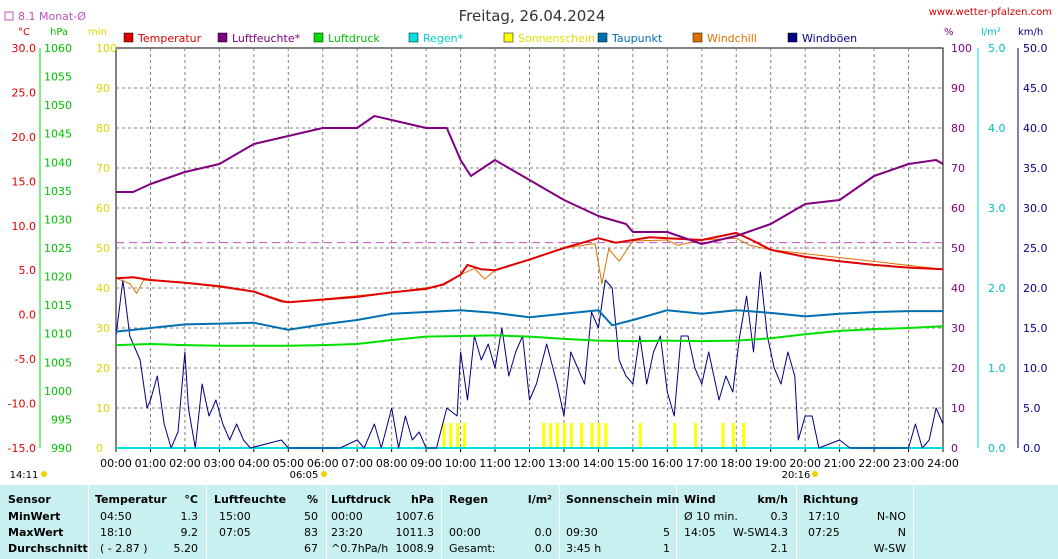 This screenshot has height=559, width=1058. Describe the element at coordinates (958, 288) in the screenshot. I see `humidity-tick-label: 40` at that location.